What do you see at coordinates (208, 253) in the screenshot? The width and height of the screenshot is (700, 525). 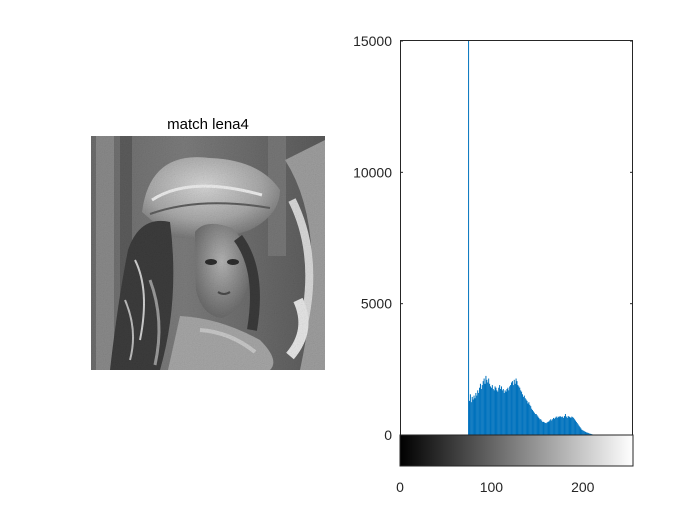 I see `lena-matched-image` at bounding box center [208, 253].